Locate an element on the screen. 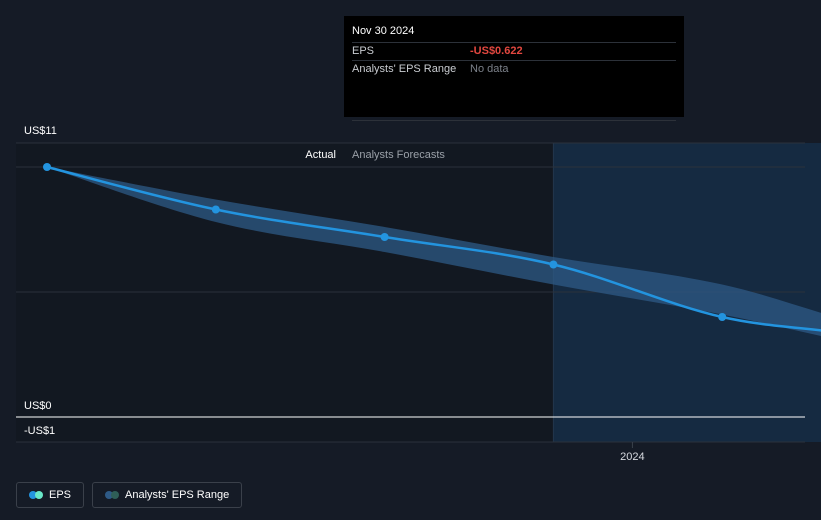 This screenshot has height=520, width=821. tooltip-date: Nov 30 2024 is located at coordinates (383, 31).